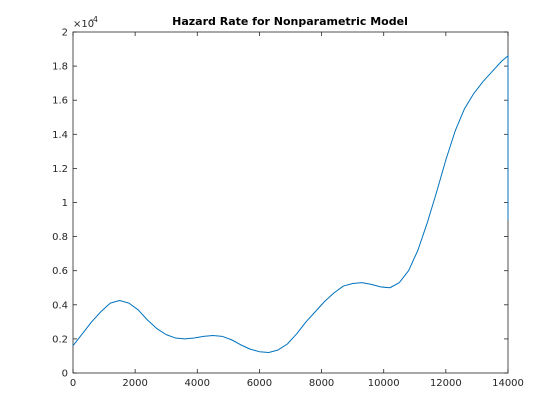  Describe the element at coordinates (65, 374) in the screenshot. I see `y-tick-label: 0` at that location.